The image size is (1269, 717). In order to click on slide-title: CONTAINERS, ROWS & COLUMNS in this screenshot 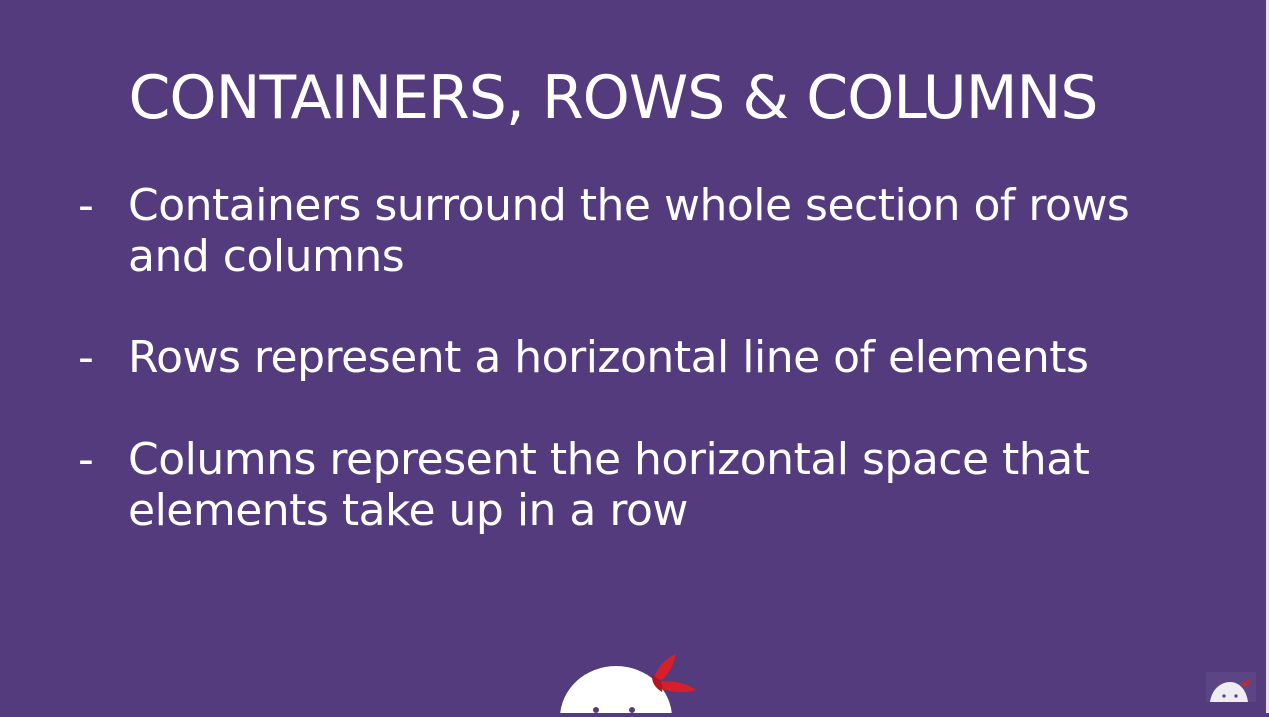, I will do `click(613, 98)`.